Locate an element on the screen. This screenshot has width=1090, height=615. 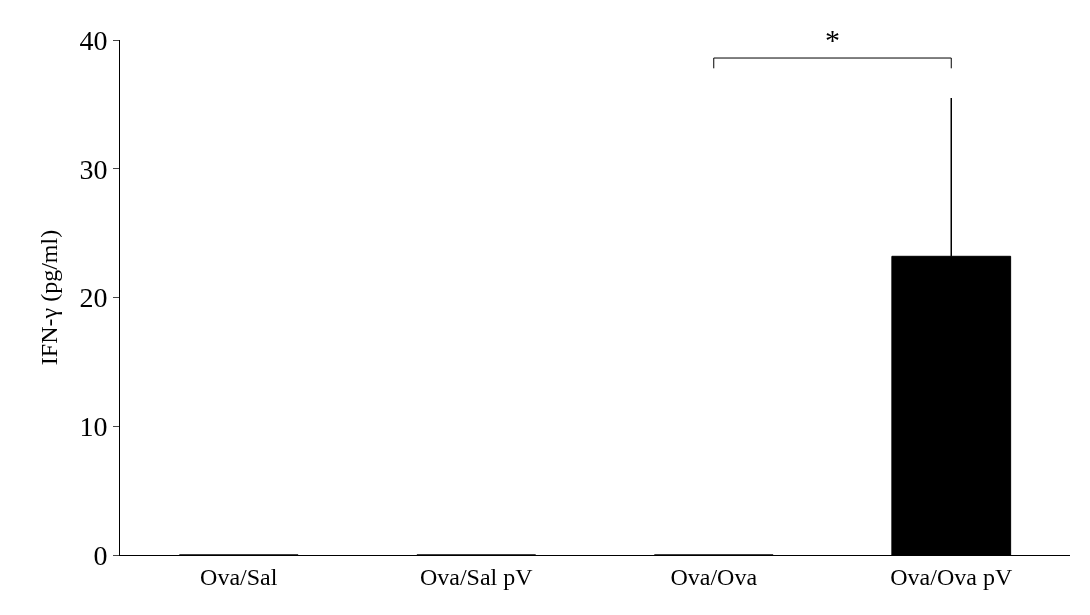
y-tick-label: 30 is located at coordinates (93, 169).